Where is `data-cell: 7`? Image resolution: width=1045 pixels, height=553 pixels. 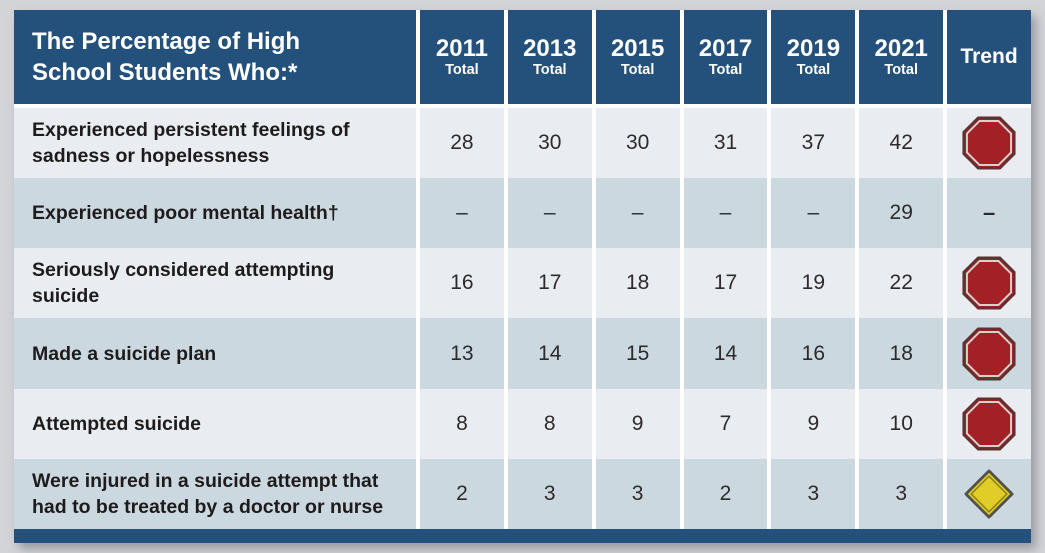
data-cell: 7 is located at coordinates (725, 423).